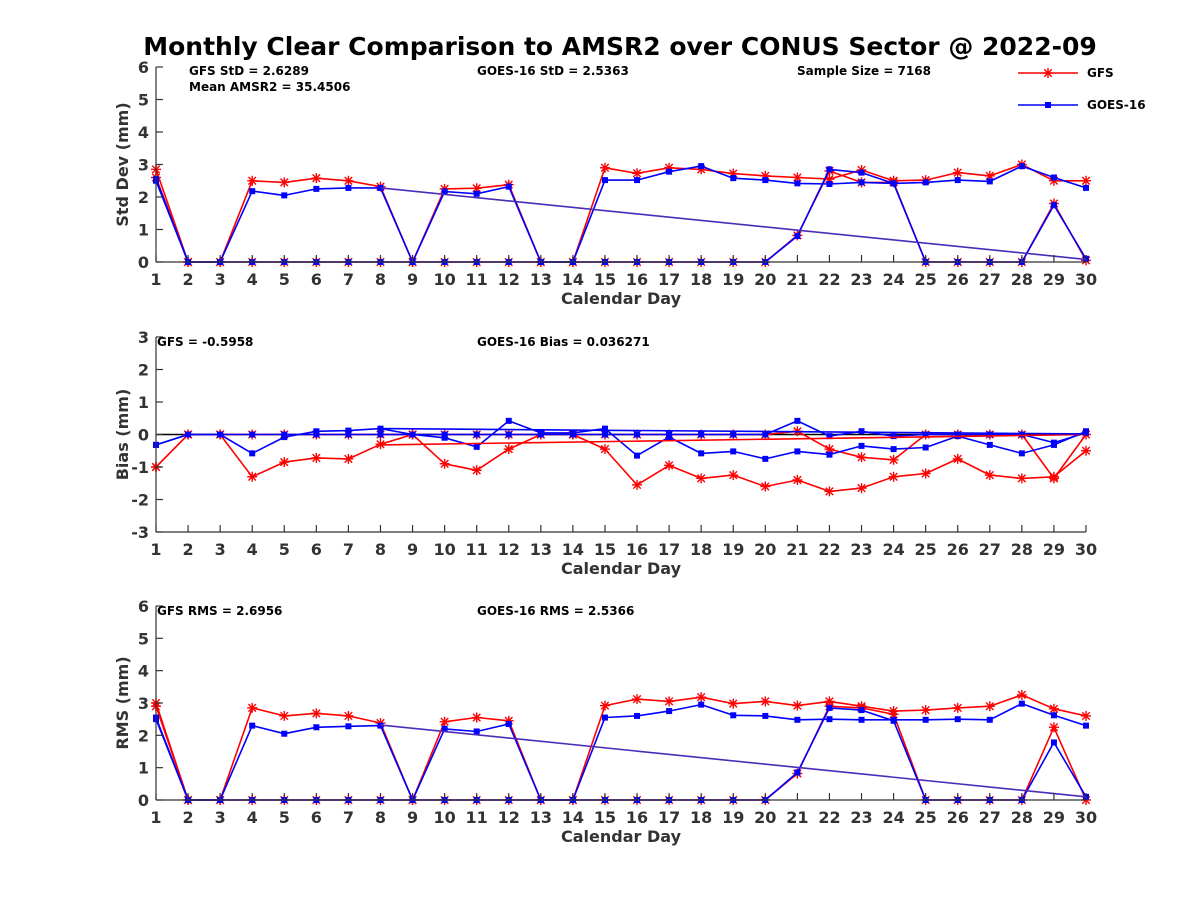 The height and width of the screenshot is (900, 1200). I want to click on legend-box, so click(1081, 90).